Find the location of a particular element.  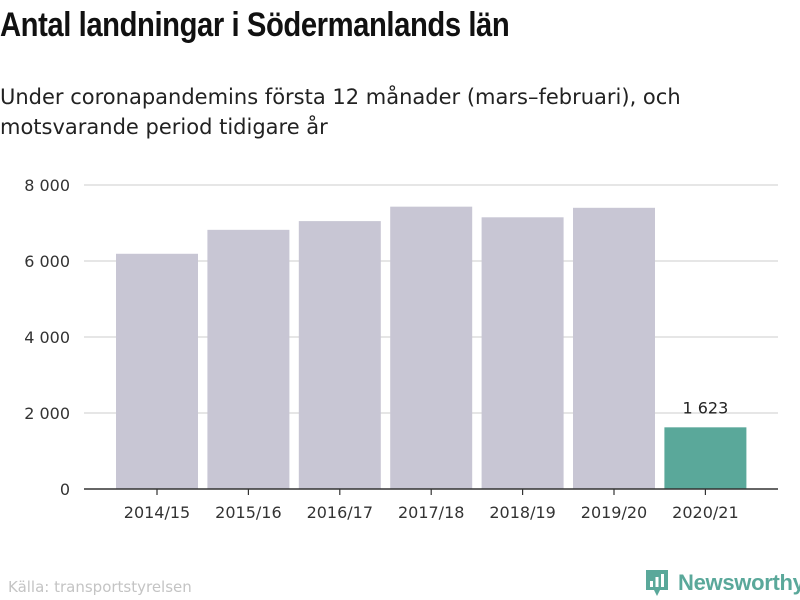

x-tick-label: 2017/18 is located at coordinates (431, 512).